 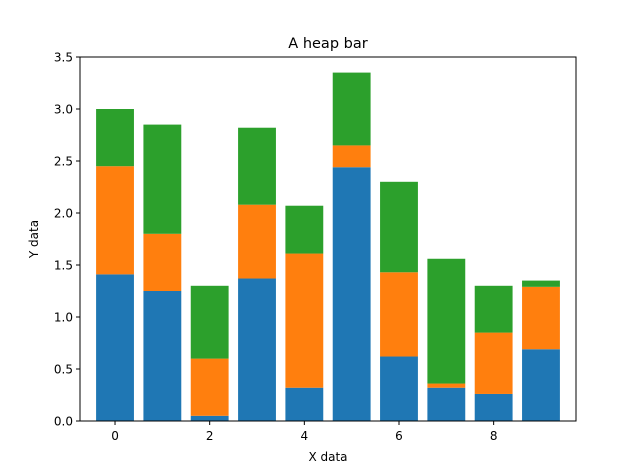 I want to click on bar-segment-s1-x3, so click(x=257, y=241).